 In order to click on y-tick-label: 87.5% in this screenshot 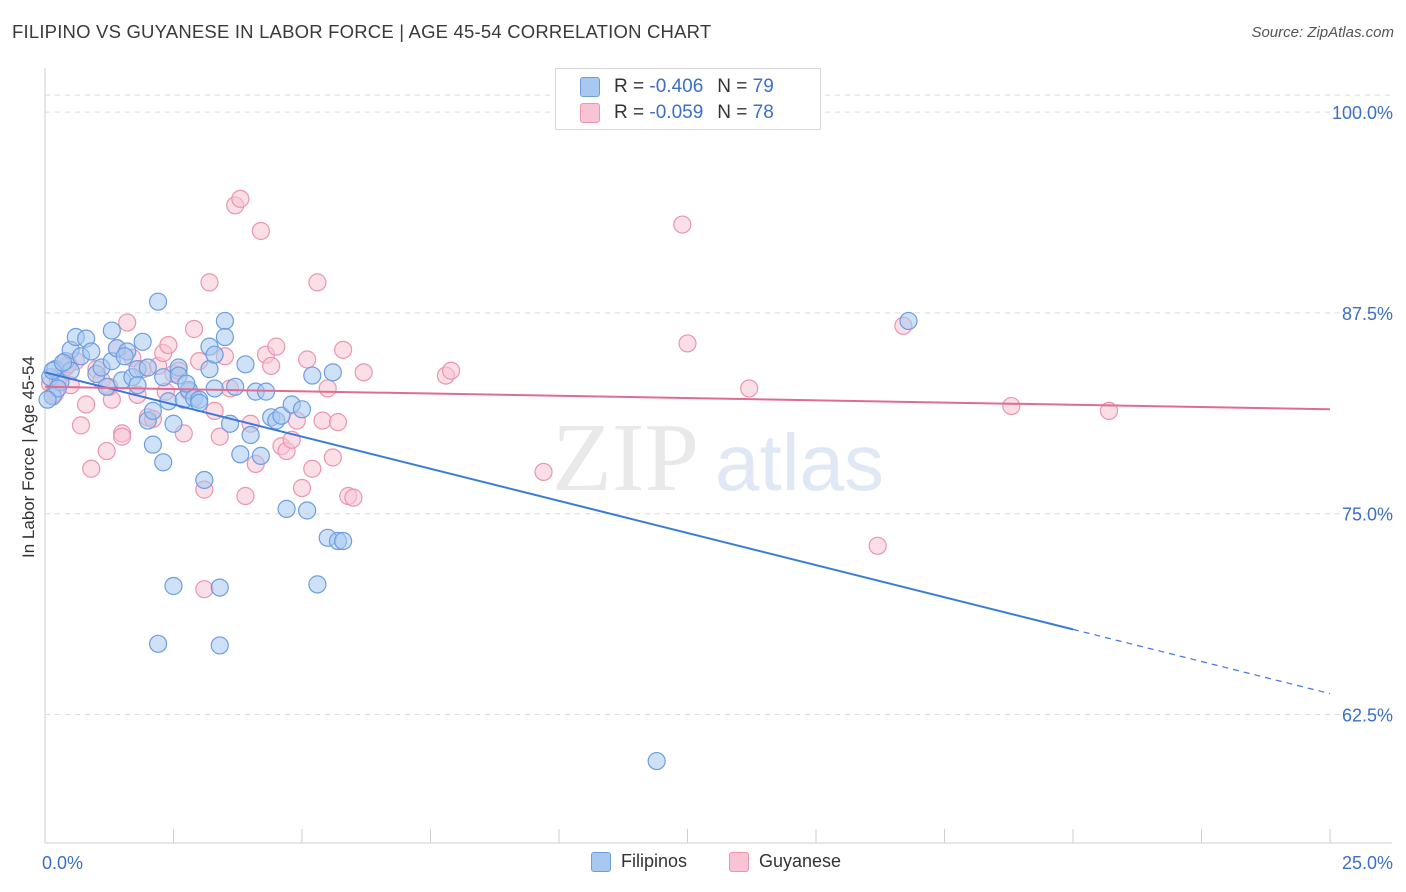, I will do `click(1367, 314)`.